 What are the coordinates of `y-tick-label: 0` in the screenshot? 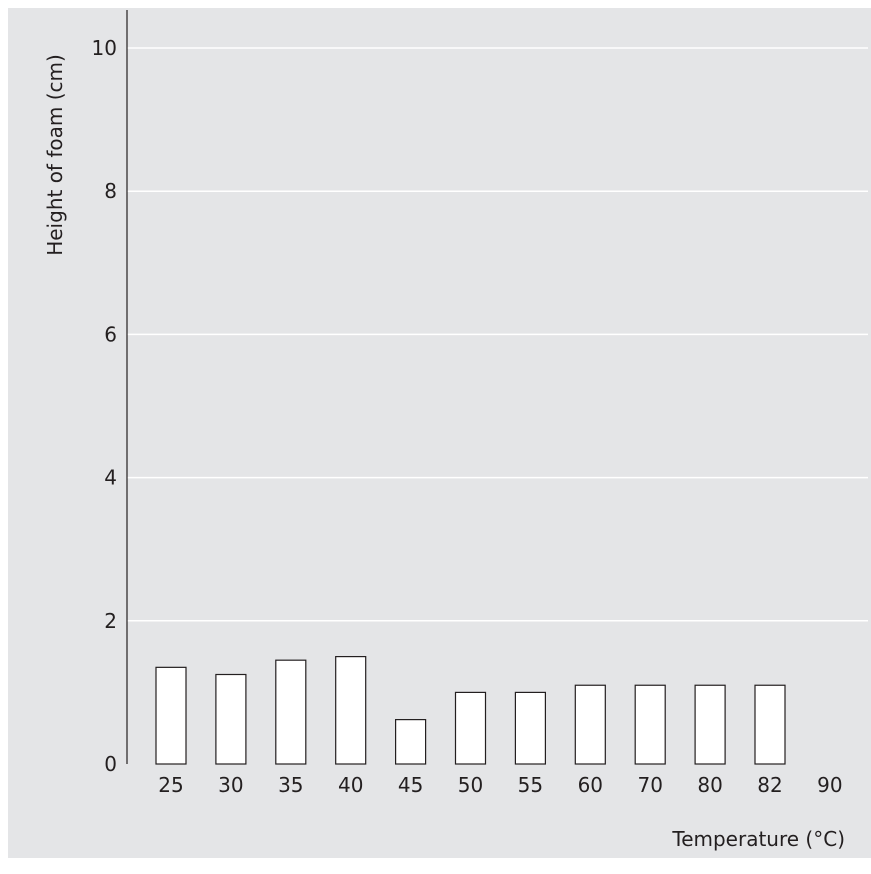 It's located at (110, 764).